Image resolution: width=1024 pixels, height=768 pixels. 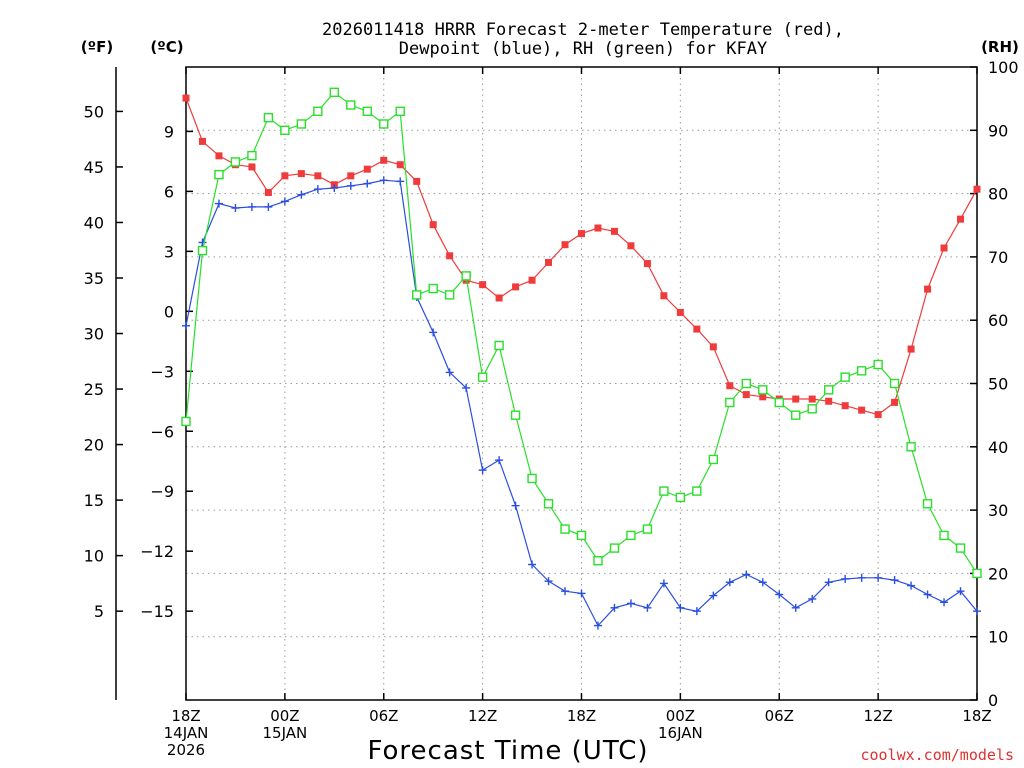 I want to click on fahrenheit-tick-label: 5, so click(x=99, y=611).